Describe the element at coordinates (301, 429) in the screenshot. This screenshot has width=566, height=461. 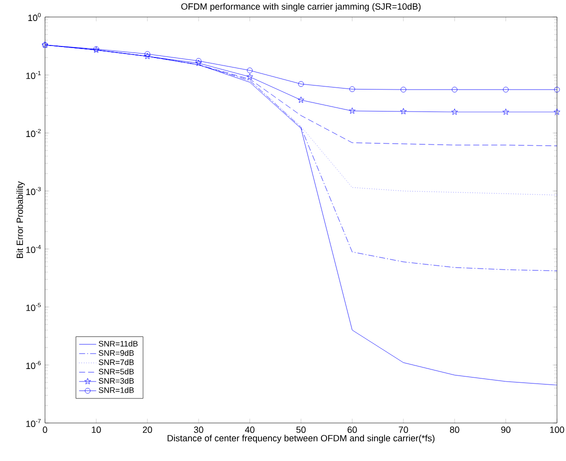
I see `x-tick-label: 50` at that location.